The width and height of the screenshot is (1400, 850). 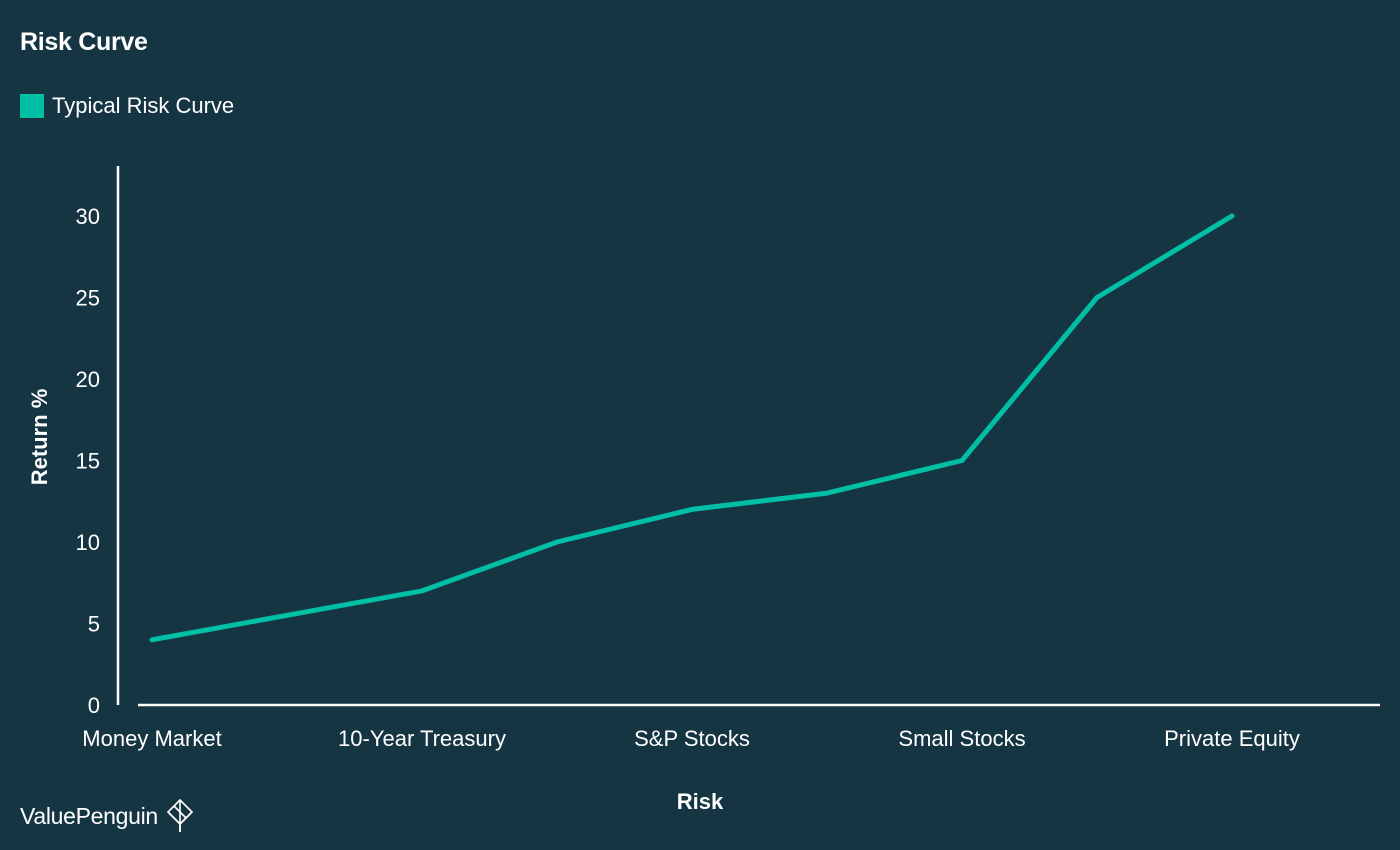 What do you see at coordinates (84, 42) in the screenshot?
I see `chart-title: Risk Curve` at bounding box center [84, 42].